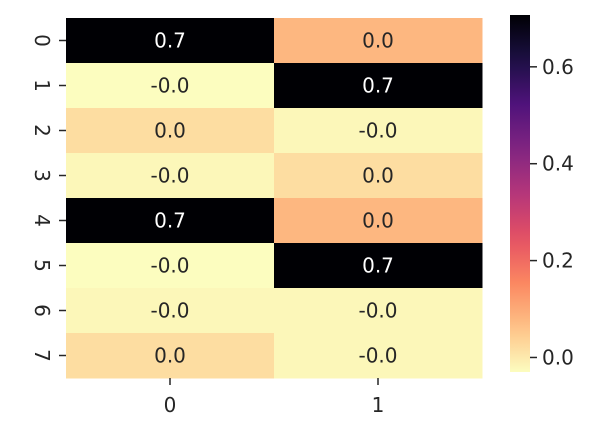 Image resolution: width=598 pixels, height=436 pixels. What do you see at coordinates (558, 67) in the screenshot?
I see `colorbar-tick-label: 0.6` at bounding box center [558, 67].